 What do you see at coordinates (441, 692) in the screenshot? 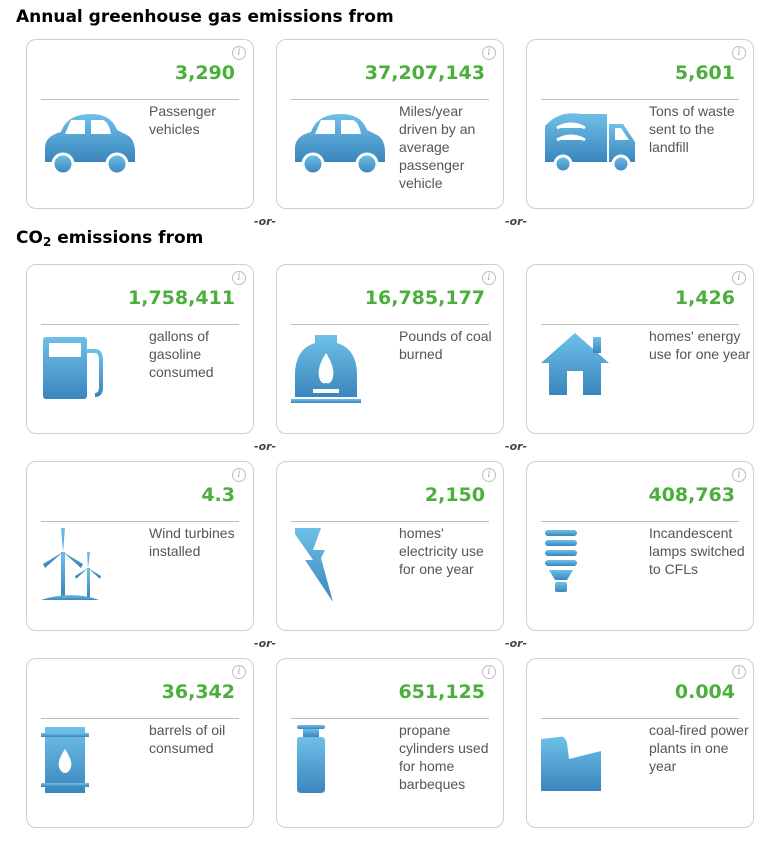
I see `card-value: 651,125` at bounding box center [441, 692].